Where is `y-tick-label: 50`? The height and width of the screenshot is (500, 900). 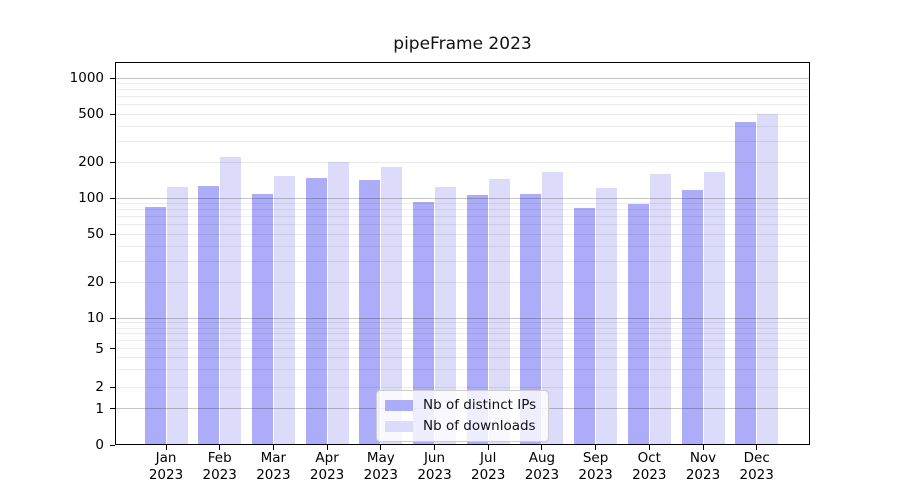
y-tick-label: 50 is located at coordinates (95, 234).